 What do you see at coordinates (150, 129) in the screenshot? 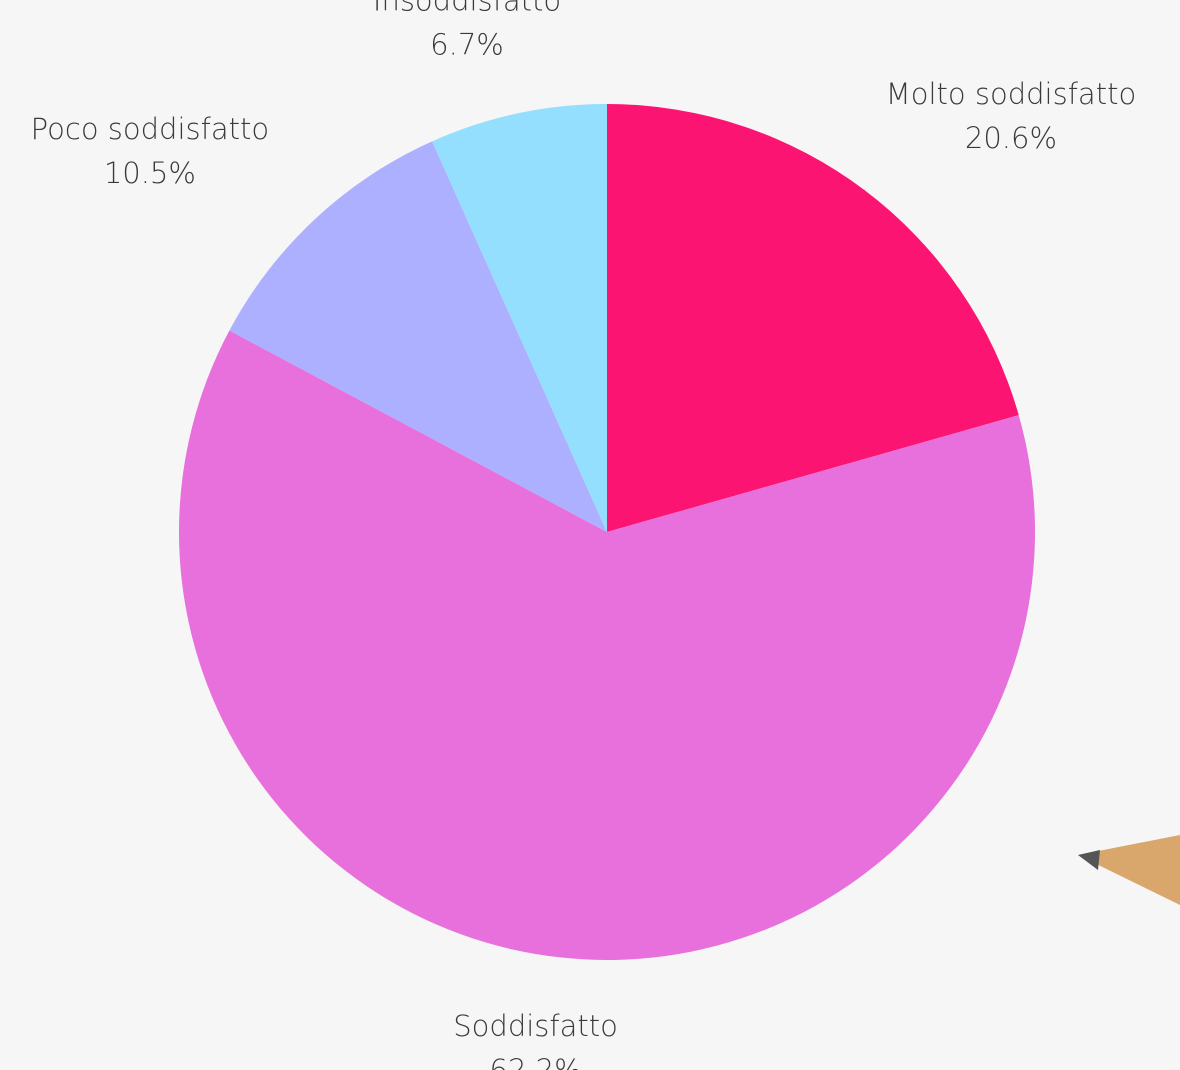
I see `slice-label: Poco soddisfatto` at bounding box center [150, 129].